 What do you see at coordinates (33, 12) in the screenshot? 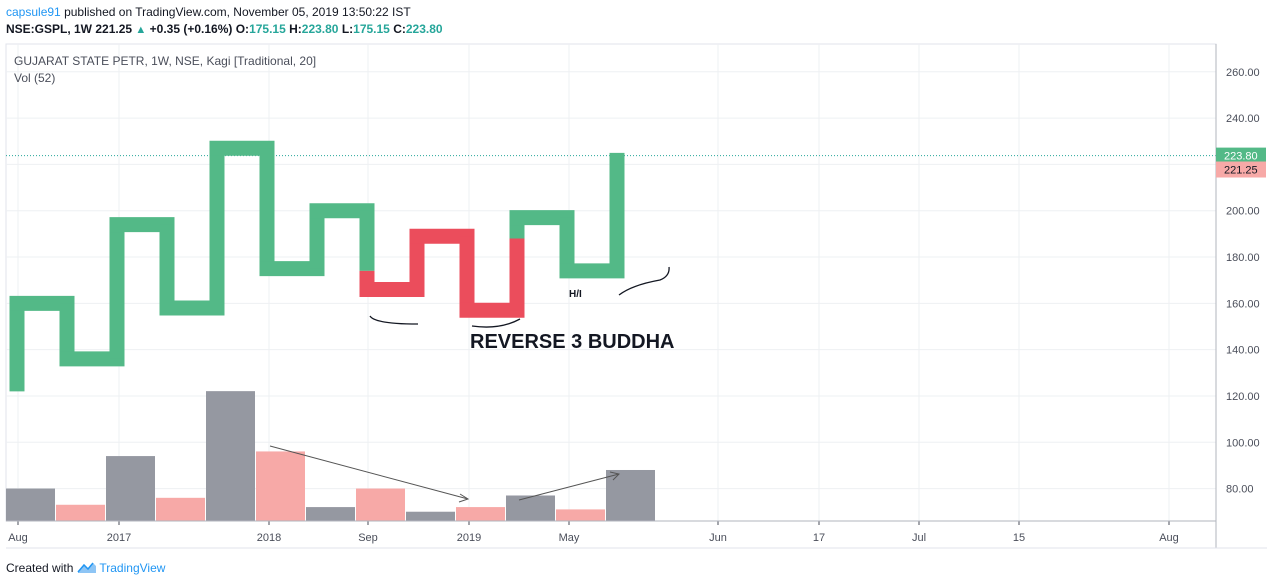
I see `author-link: capsule91` at bounding box center [33, 12].